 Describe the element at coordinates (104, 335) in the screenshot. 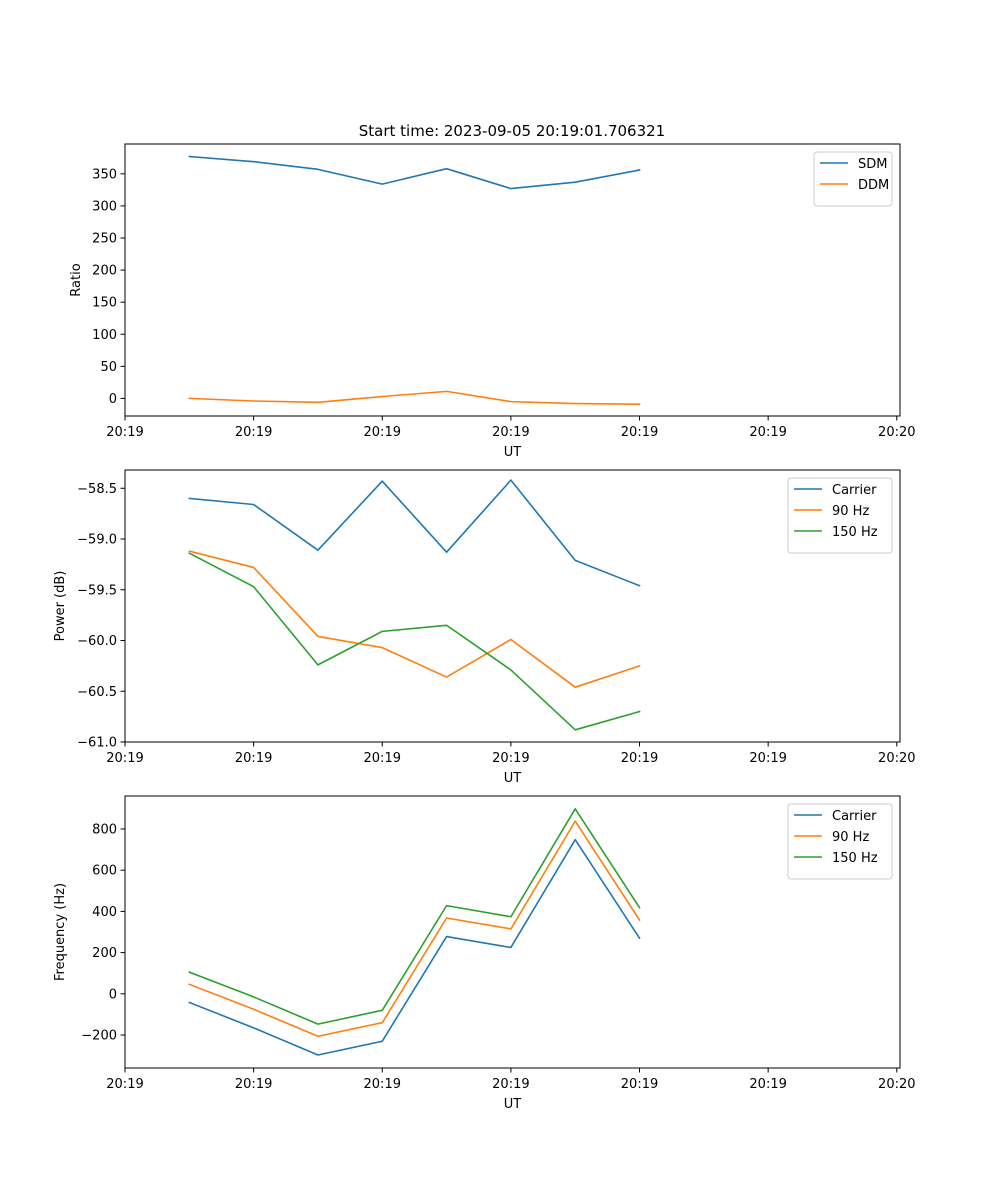

I see `y-tick-label: 100` at that location.